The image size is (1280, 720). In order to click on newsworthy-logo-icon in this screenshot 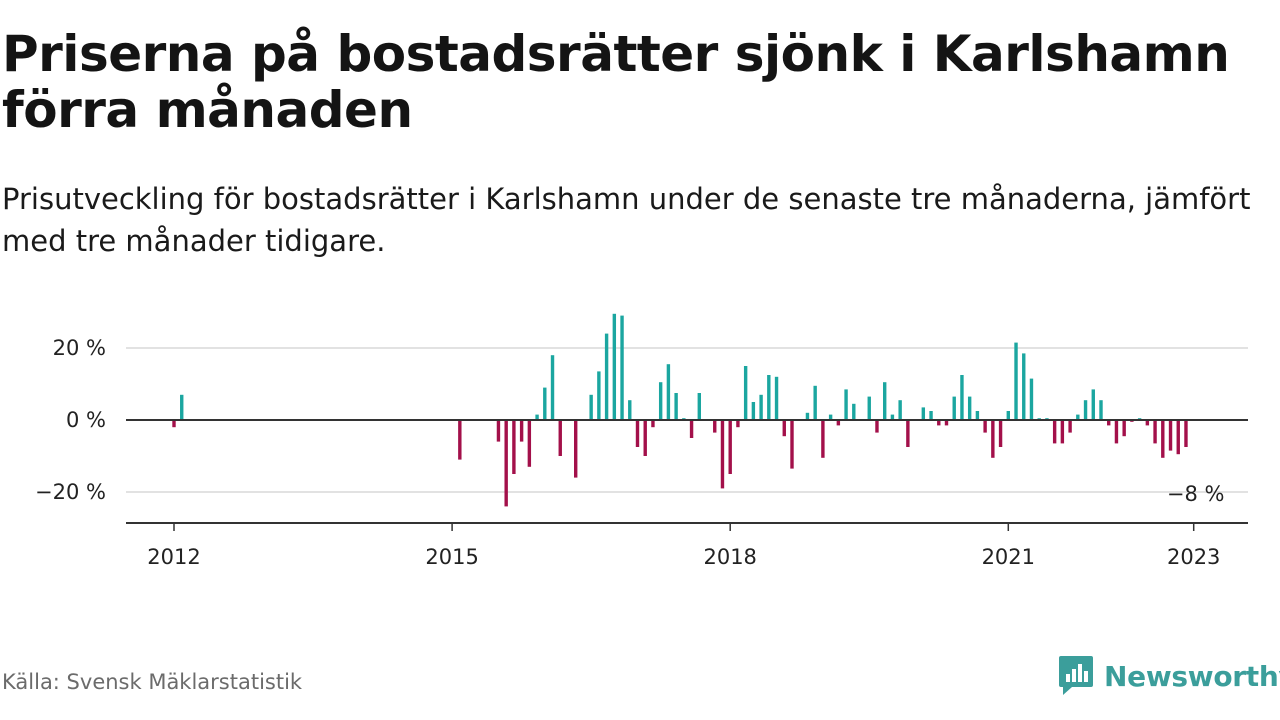, I will do `click(1076, 675)`.